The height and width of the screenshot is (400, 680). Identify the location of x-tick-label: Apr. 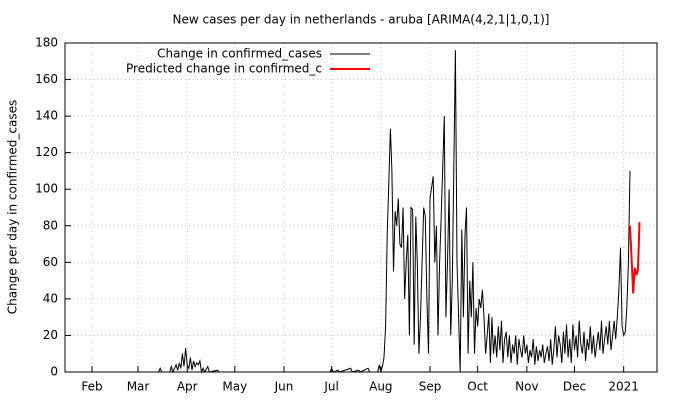
(187, 387).